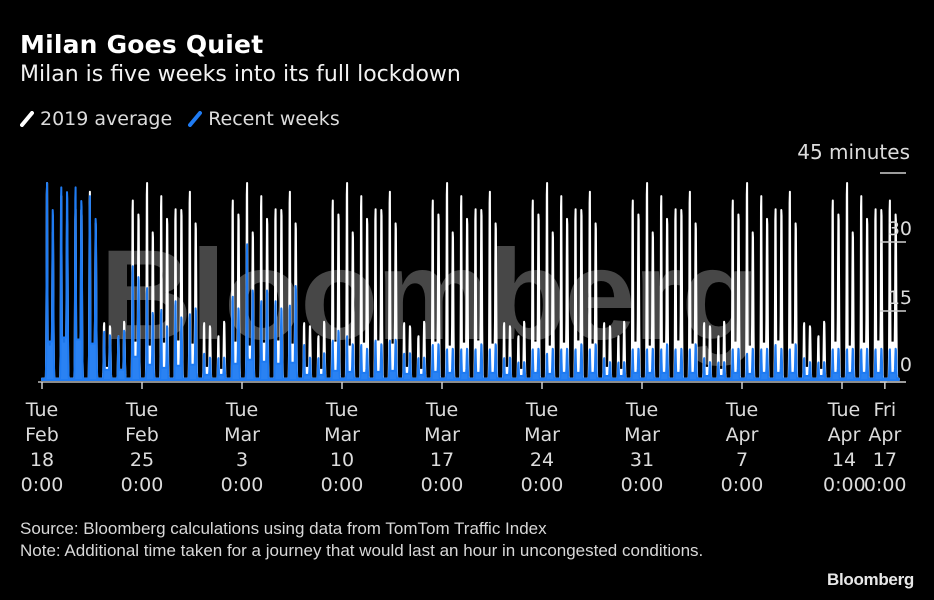 The width and height of the screenshot is (934, 600). Describe the element at coordinates (844, 460) in the screenshot. I see `x-tick-label-line: 14` at that location.